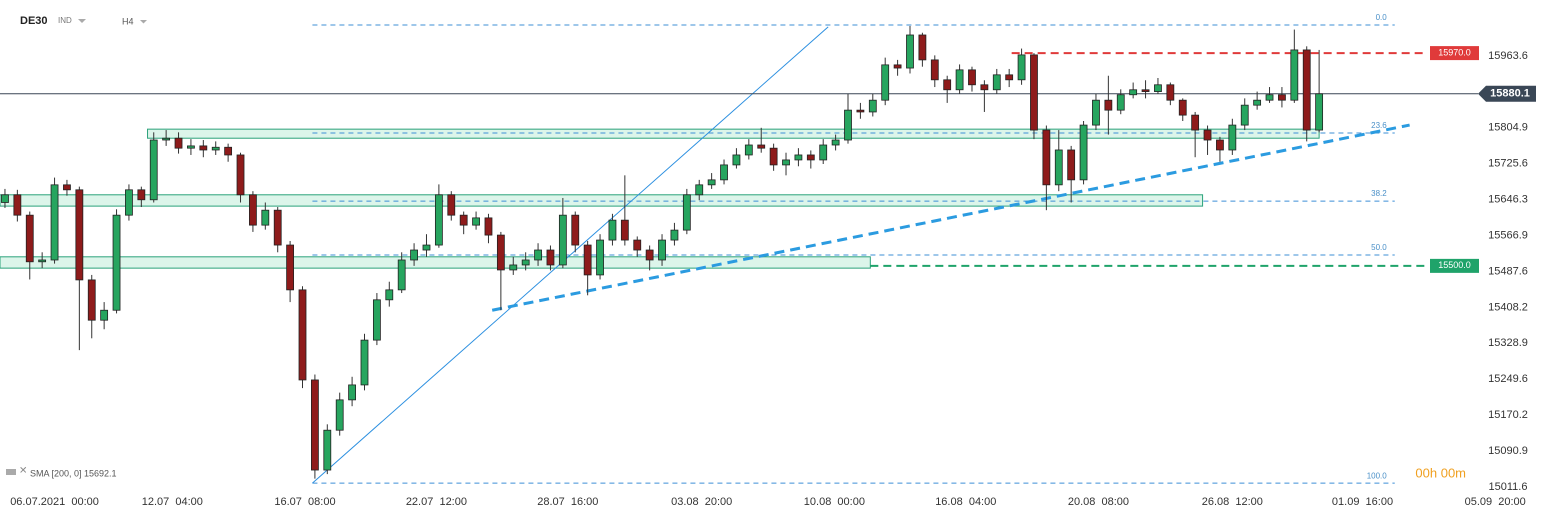 This screenshot has height=518, width=1546. What do you see at coordinates (1440, 472) in the screenshot?
I see `timer: 00h 00m` at bounding box center [1440, 472].